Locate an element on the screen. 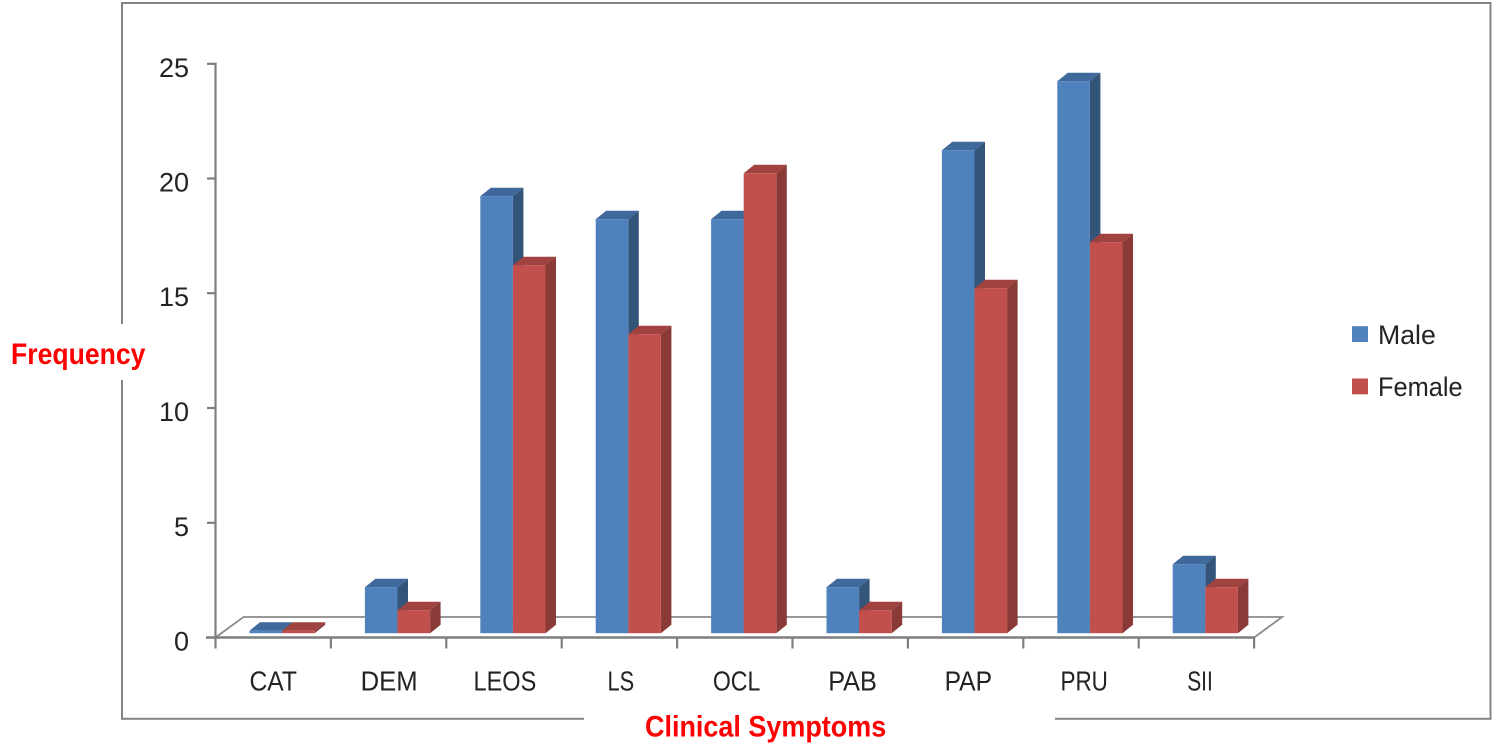 This screenshot has width=1500, height=747. svg-text: 25 is located at coordinates (174, 68).